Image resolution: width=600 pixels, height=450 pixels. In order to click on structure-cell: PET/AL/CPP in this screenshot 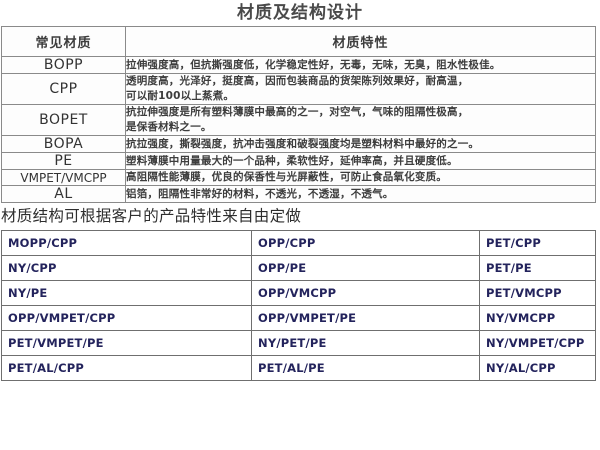, I will do `click(126, 368)`.